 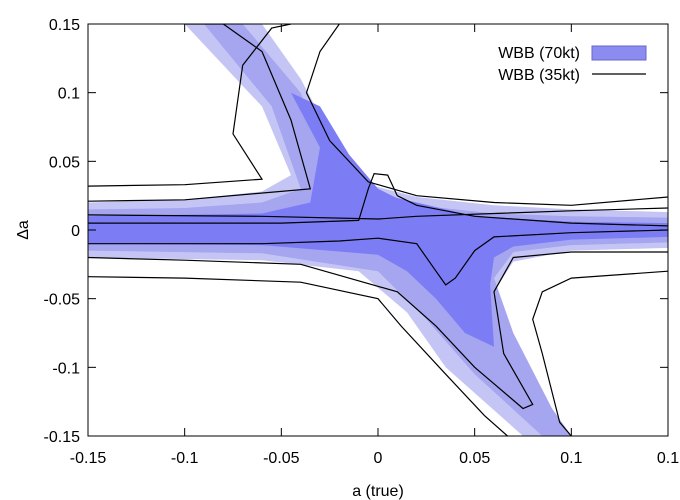 What do you see at coordinates (23, 230) in the screenshot?
I see `y-axis-label: Δa` at bounding box center [23, 230].